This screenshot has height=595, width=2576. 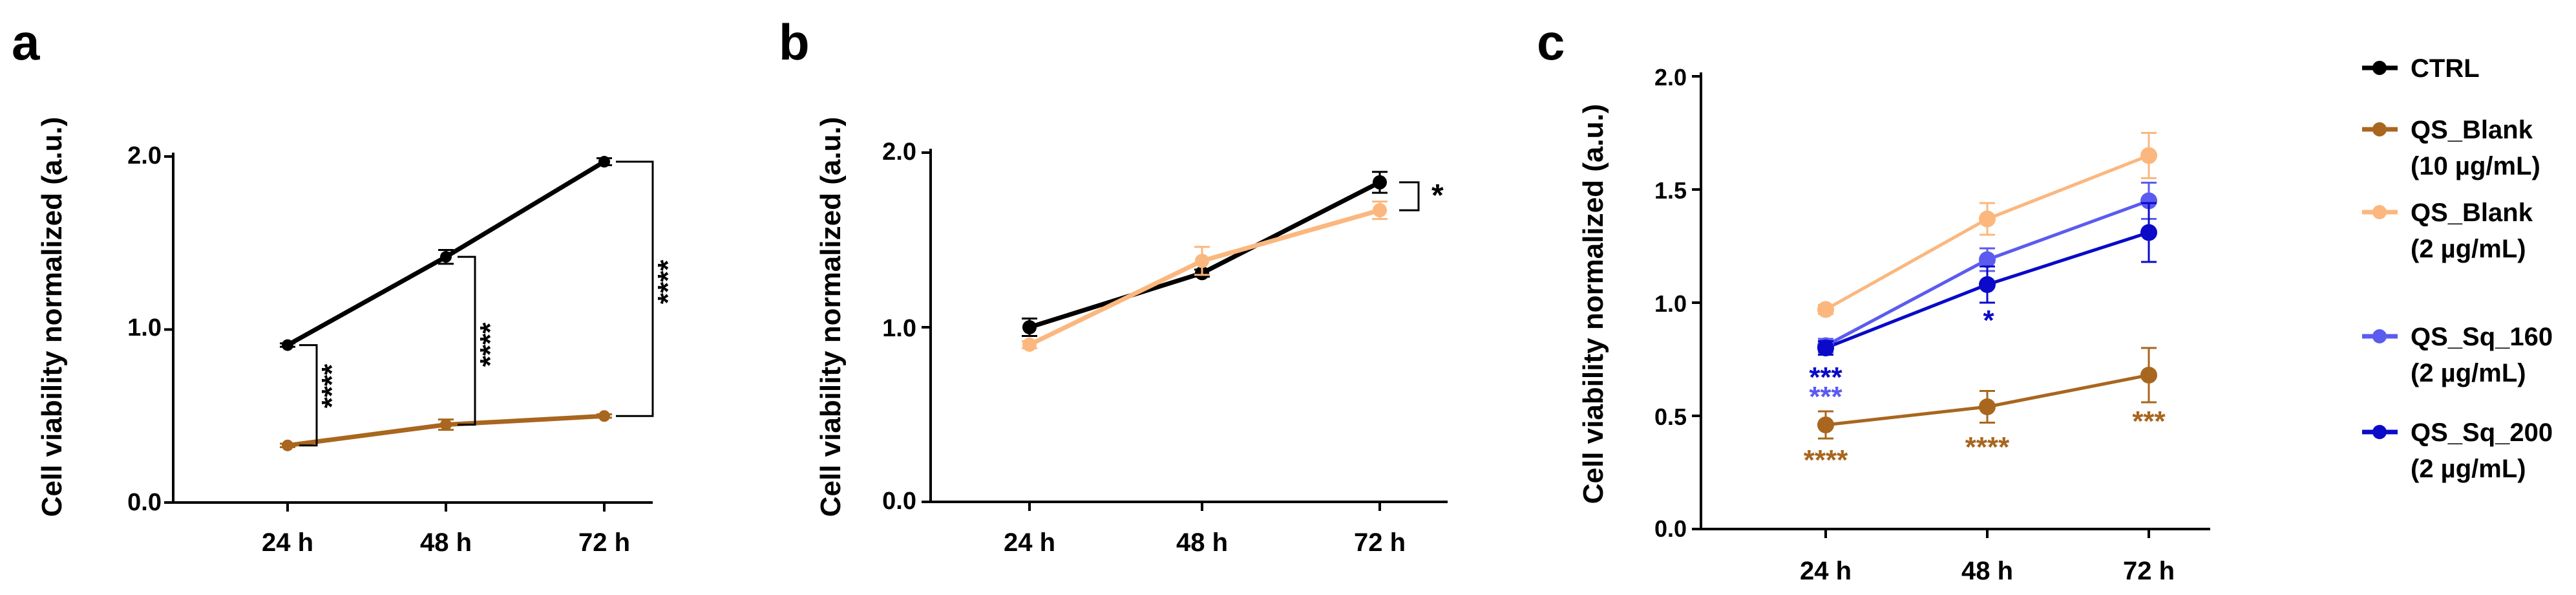 I want to click on ytick-c-2: 1.0, so click(x=1670, y=303).